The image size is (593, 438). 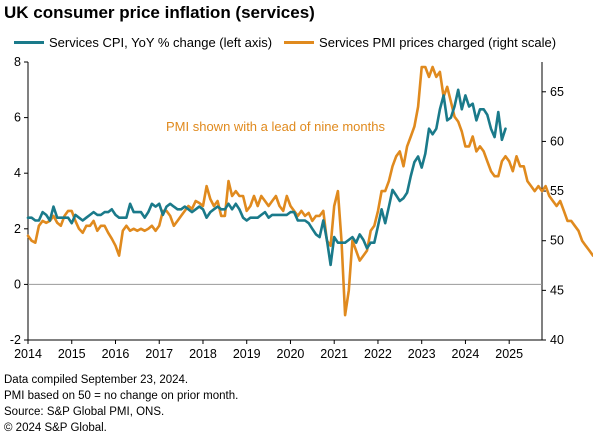 What do you see at coordinates (17, 62) in the screenshot?
I see `left-tick-label: 8` at bounding box center [17, 62].